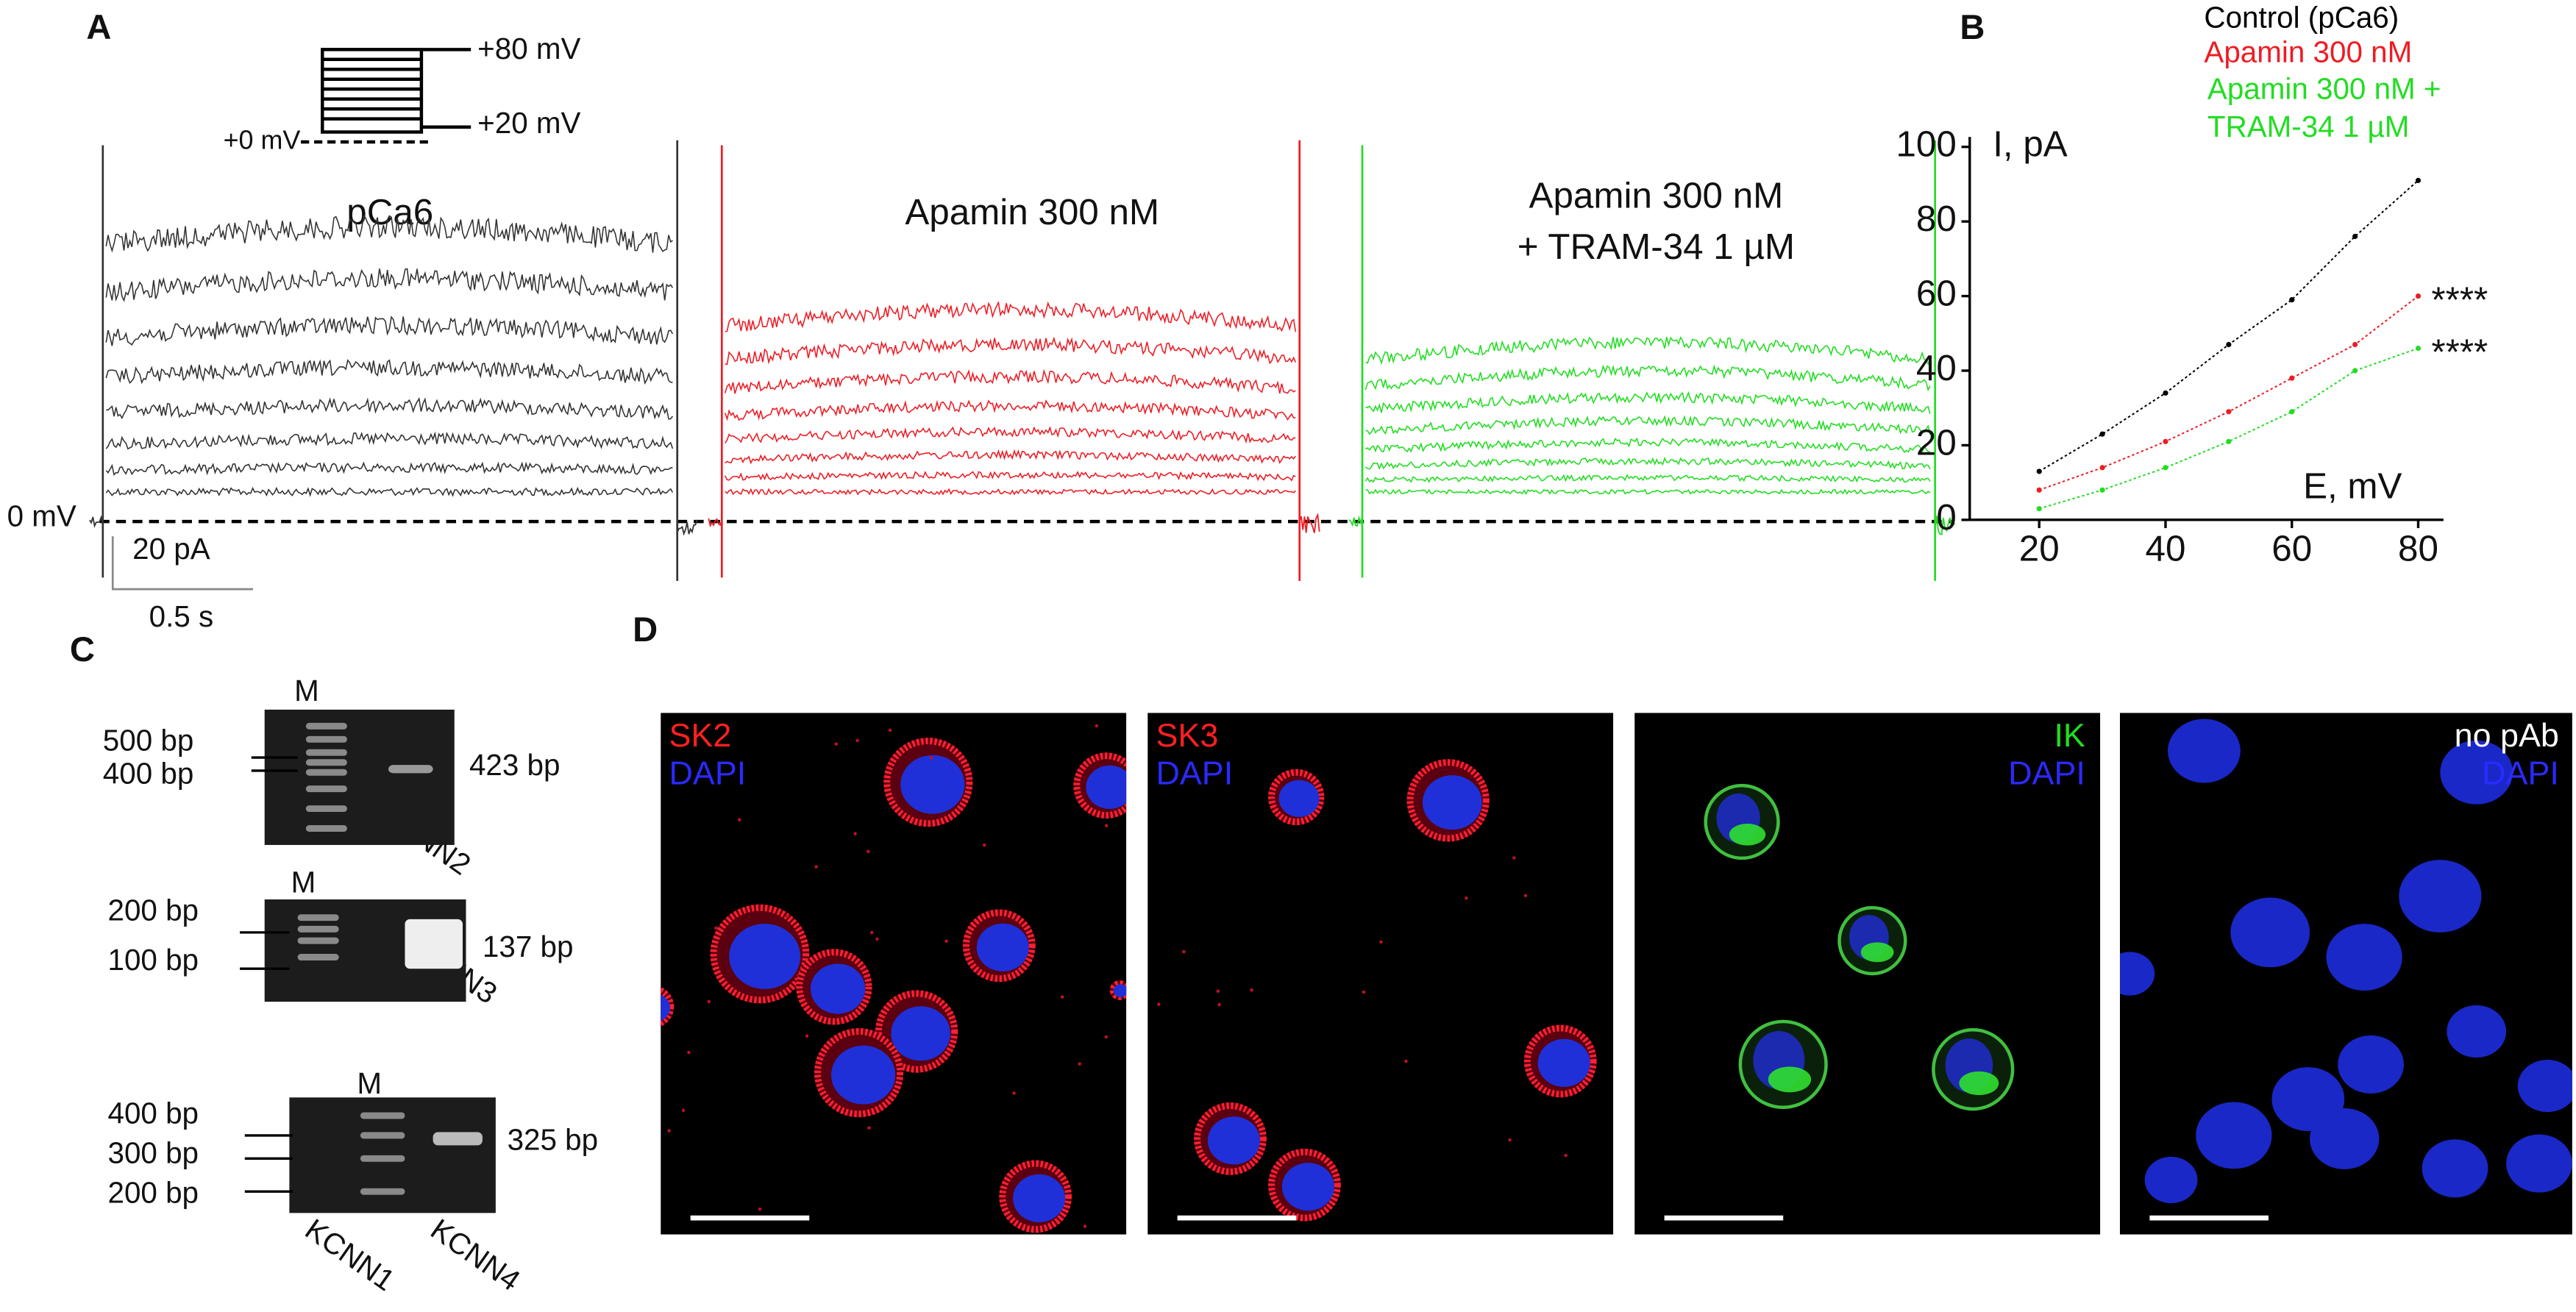 The height and width of the screenshot is (1312, 2576). Describe the element at coordinates (2301, 18) in the screenshot. I see `legend-entry: Control (pCa6)` at that location.